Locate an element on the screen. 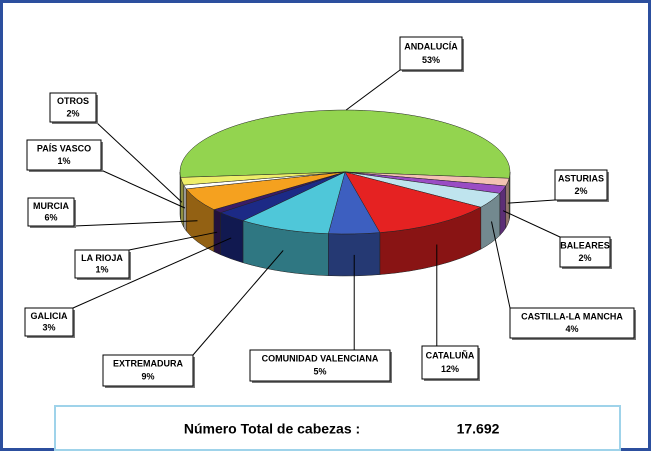 The width and height of the screenshot is (651, 451). label-name: BALEARES is located at coordinates (585, 245).